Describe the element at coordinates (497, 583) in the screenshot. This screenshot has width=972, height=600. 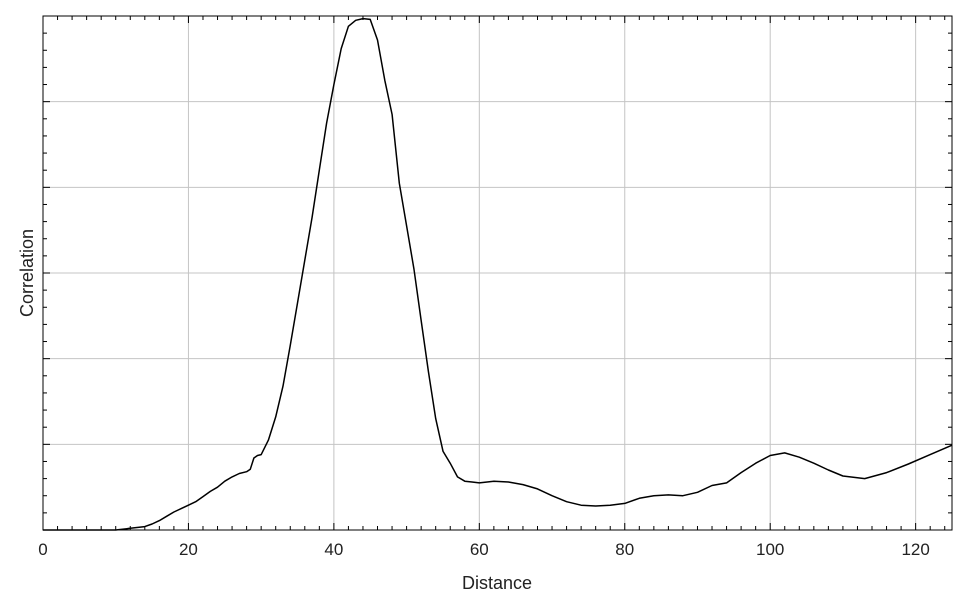
I see `x-axis-label: Distance` at that location.